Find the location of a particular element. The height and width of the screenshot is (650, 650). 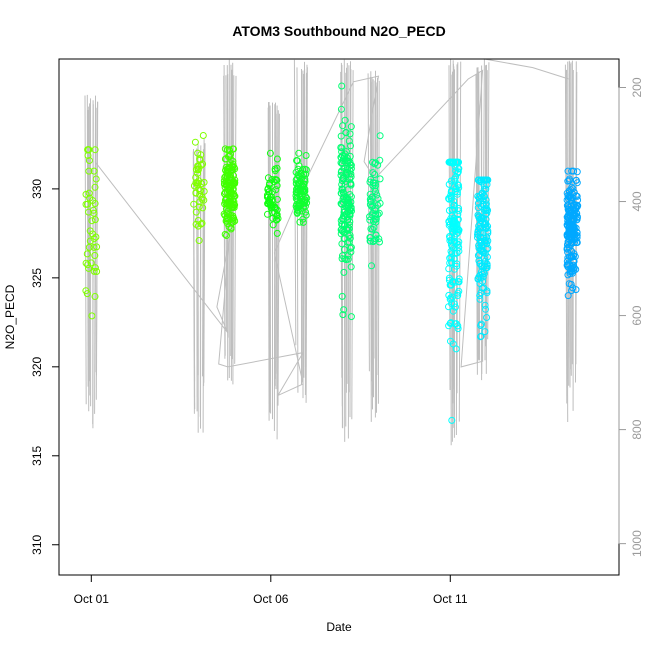

y2-tick-label: 400 is located at coordinates (637, 201).